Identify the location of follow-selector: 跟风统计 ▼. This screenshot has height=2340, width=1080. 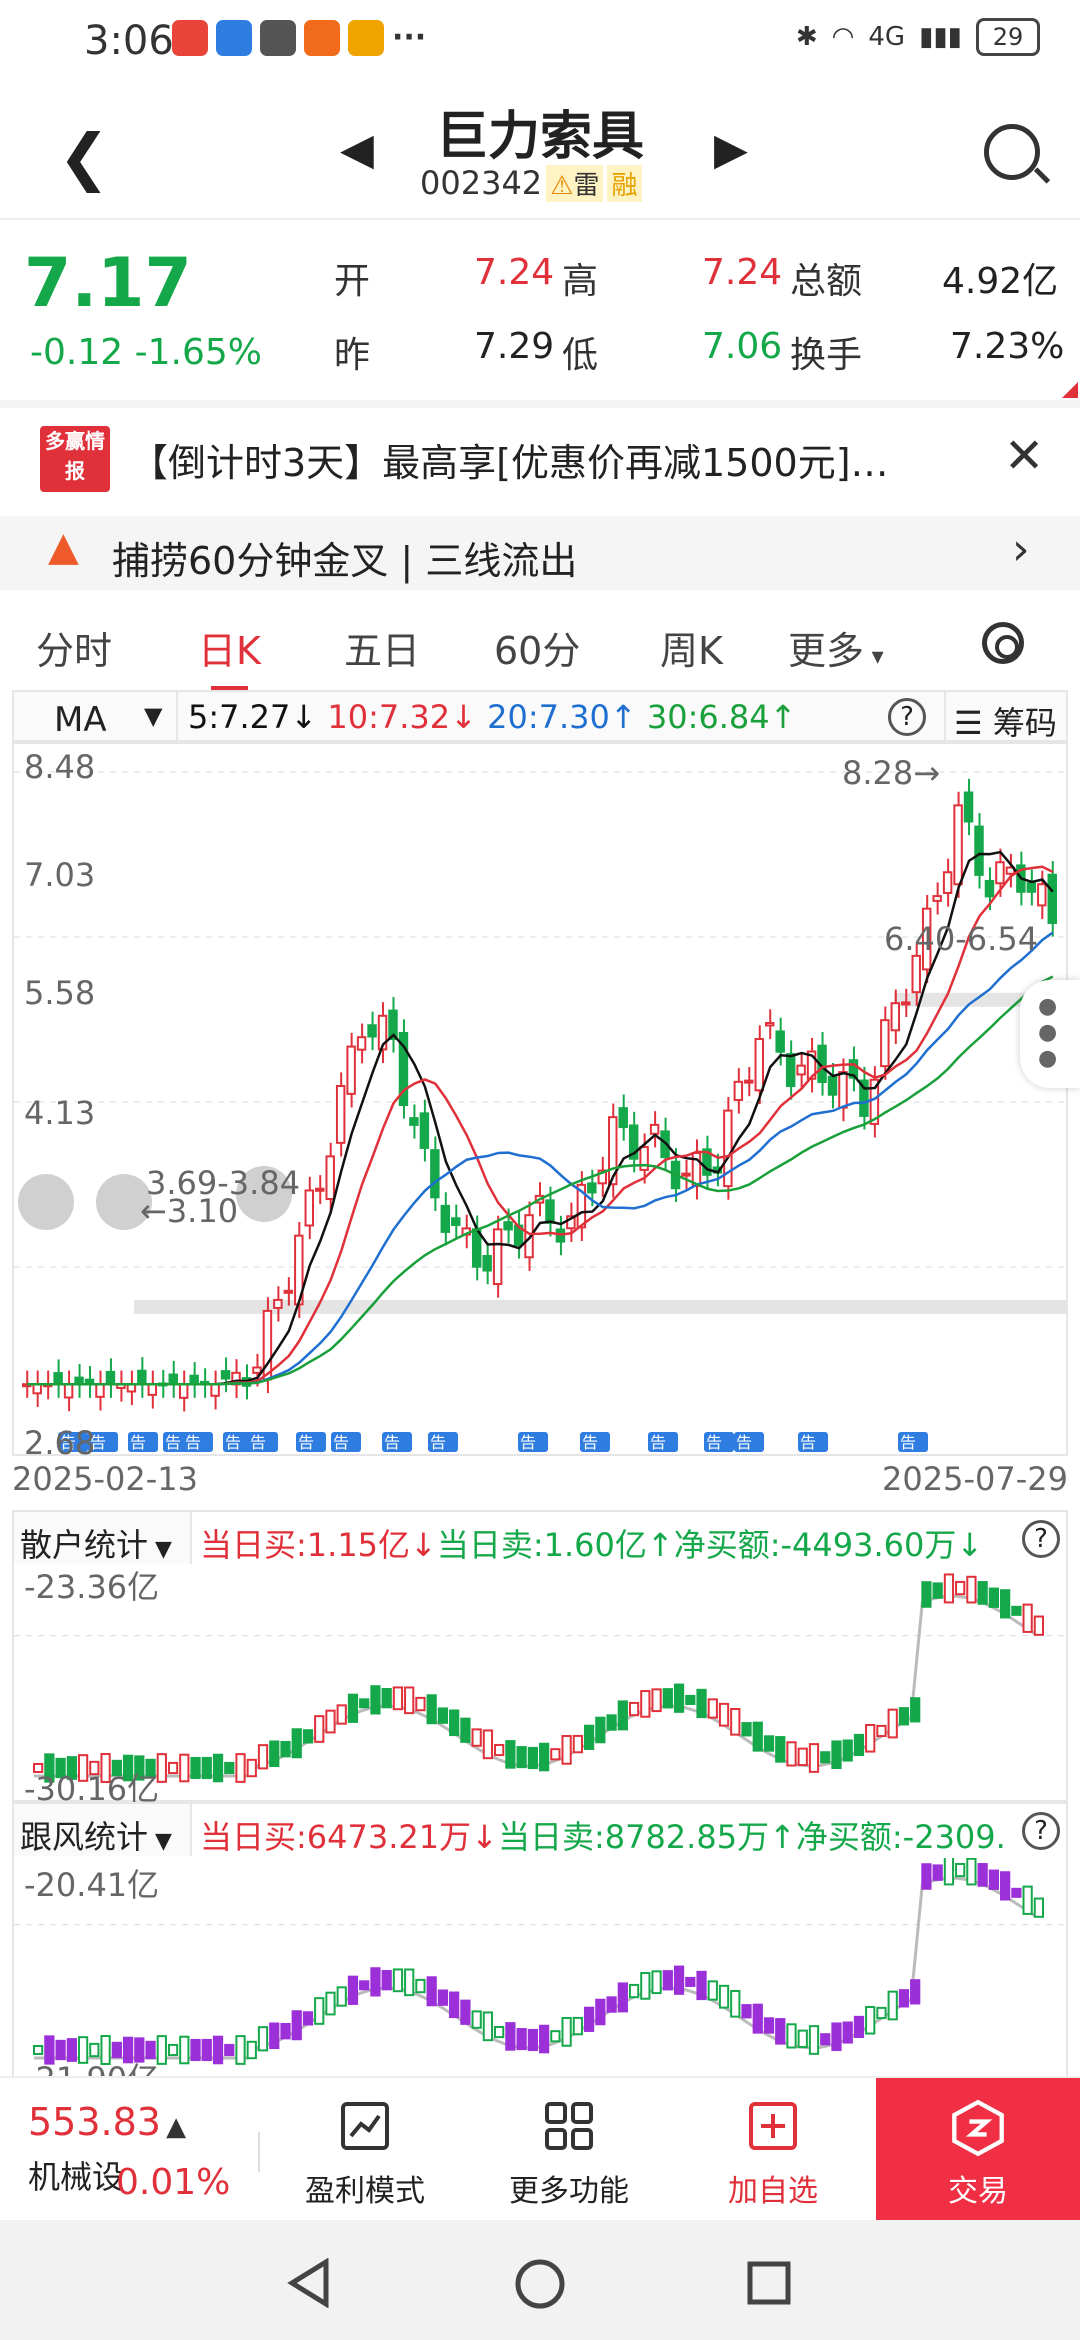
(103, 1830).